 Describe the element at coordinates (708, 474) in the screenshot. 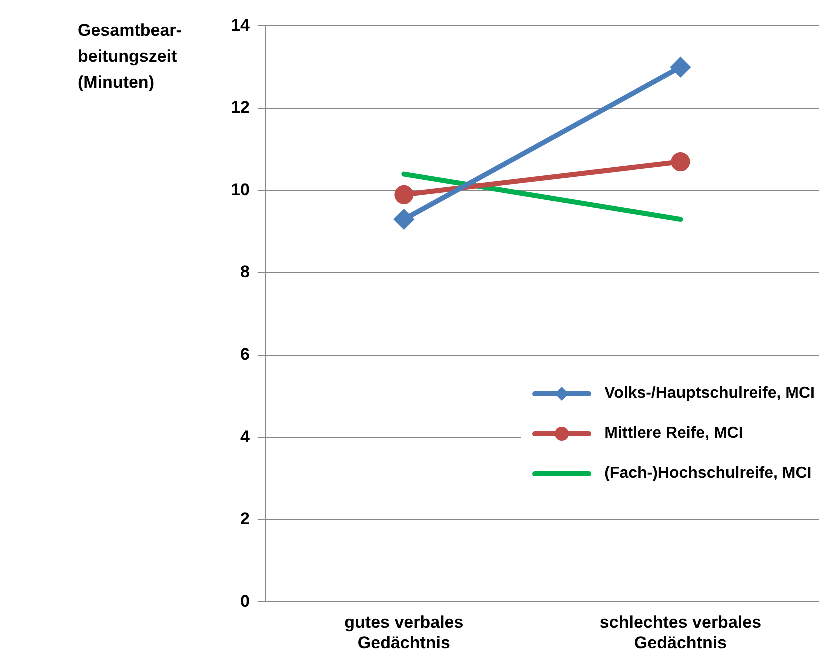

I see `legend-label: (Fach-)Hochschulreife, MCI` at that location.